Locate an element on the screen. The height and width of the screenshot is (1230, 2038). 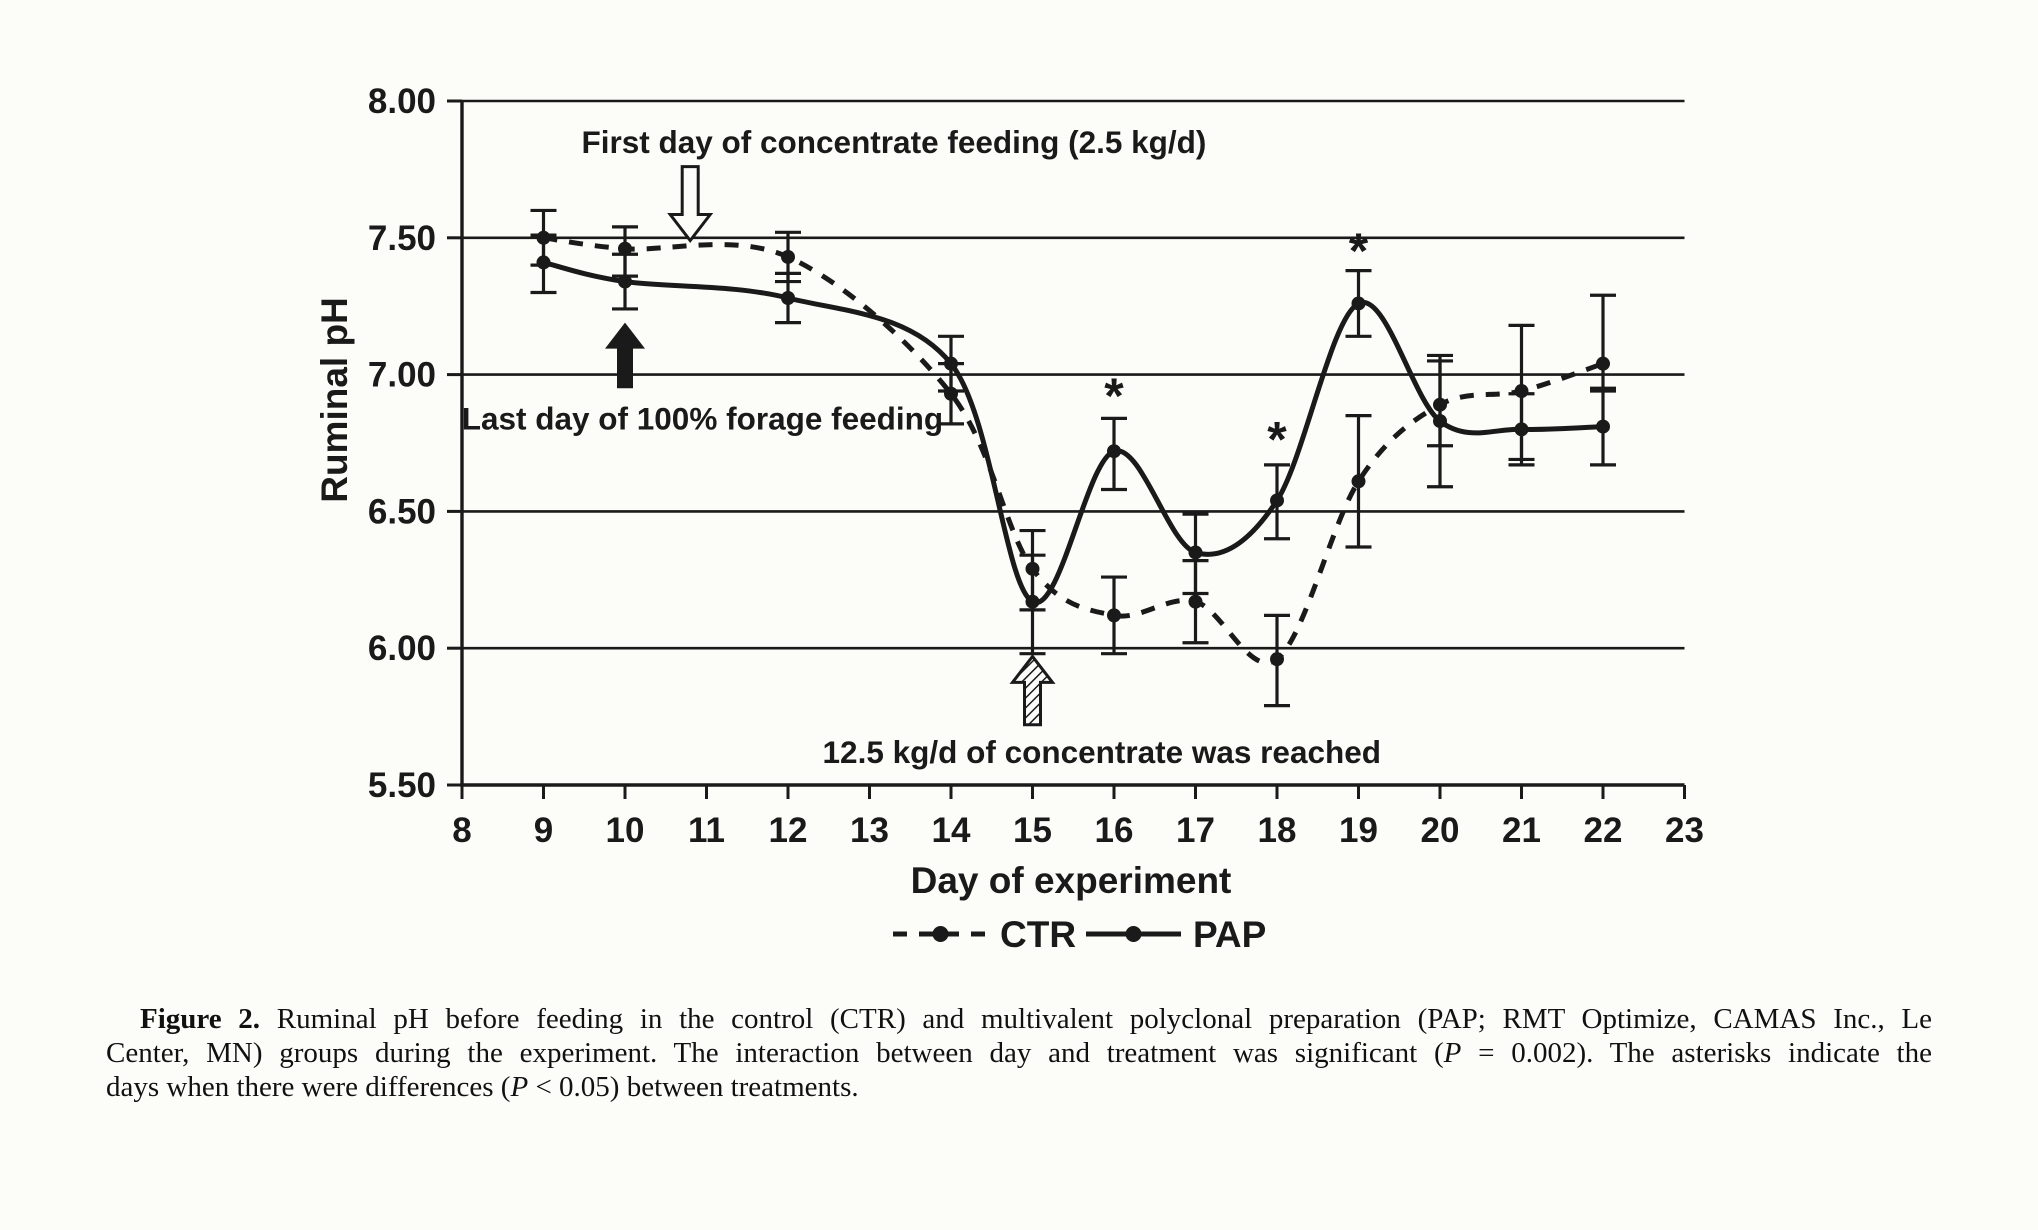
pap-marker-day18 is located at coordinates (1277, 500).